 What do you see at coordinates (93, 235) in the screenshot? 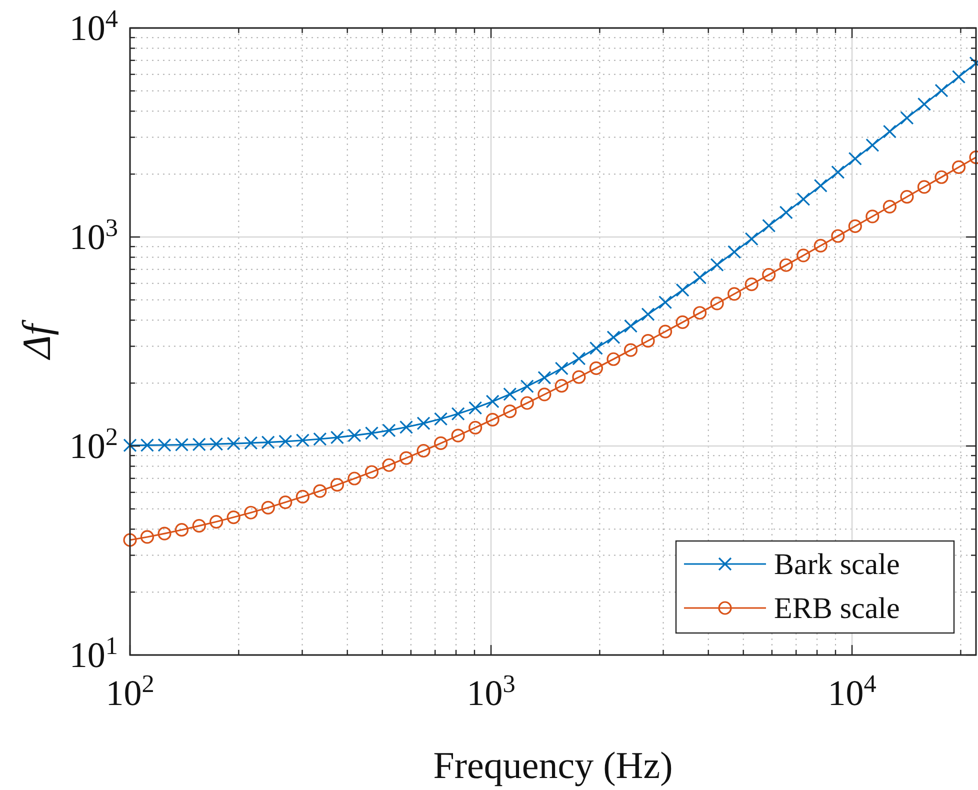
I see `y-tick-label: 10$^{3}$` at bounding box center [93, 235].